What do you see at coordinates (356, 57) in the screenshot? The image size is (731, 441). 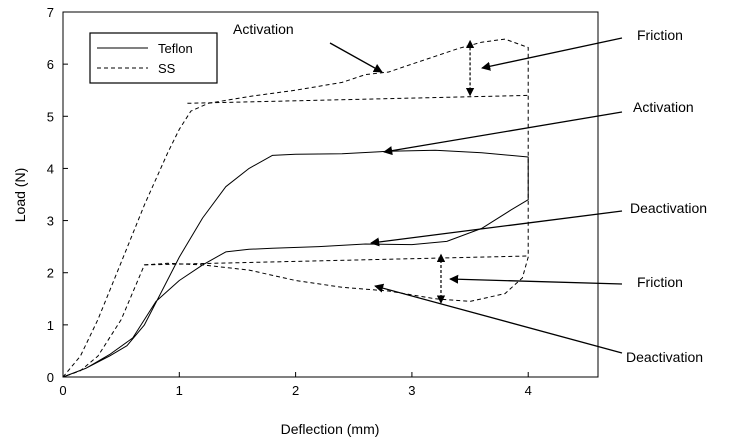 I see `annotation-arrow-activation-top` at bounding box center [356, 57].